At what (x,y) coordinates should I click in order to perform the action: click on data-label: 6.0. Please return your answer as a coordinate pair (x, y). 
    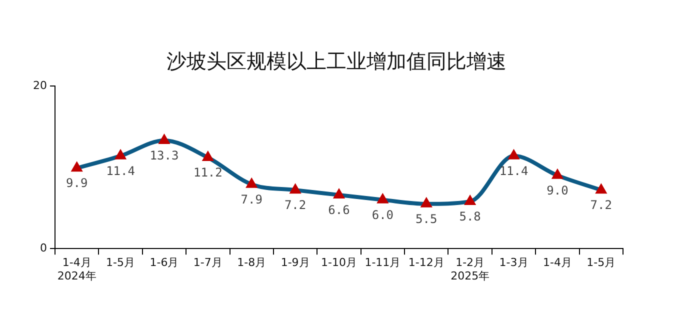
    Looking at the image, I should click on (383, 215).